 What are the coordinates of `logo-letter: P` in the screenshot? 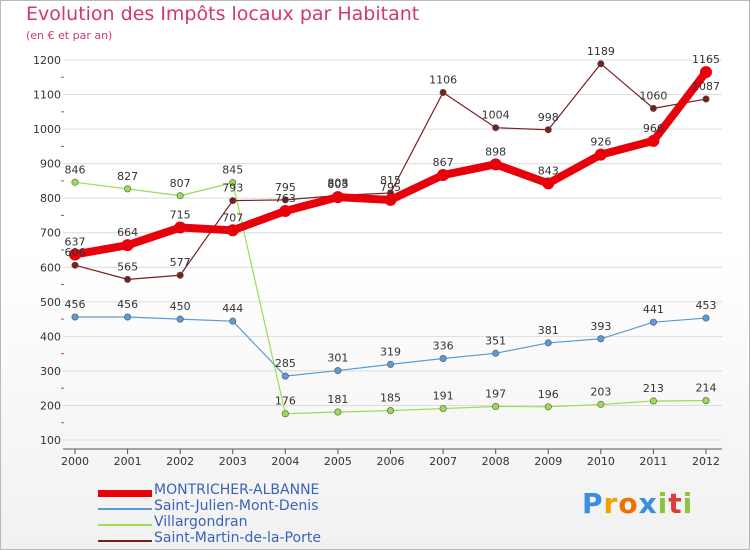 It's located at (593, 503).